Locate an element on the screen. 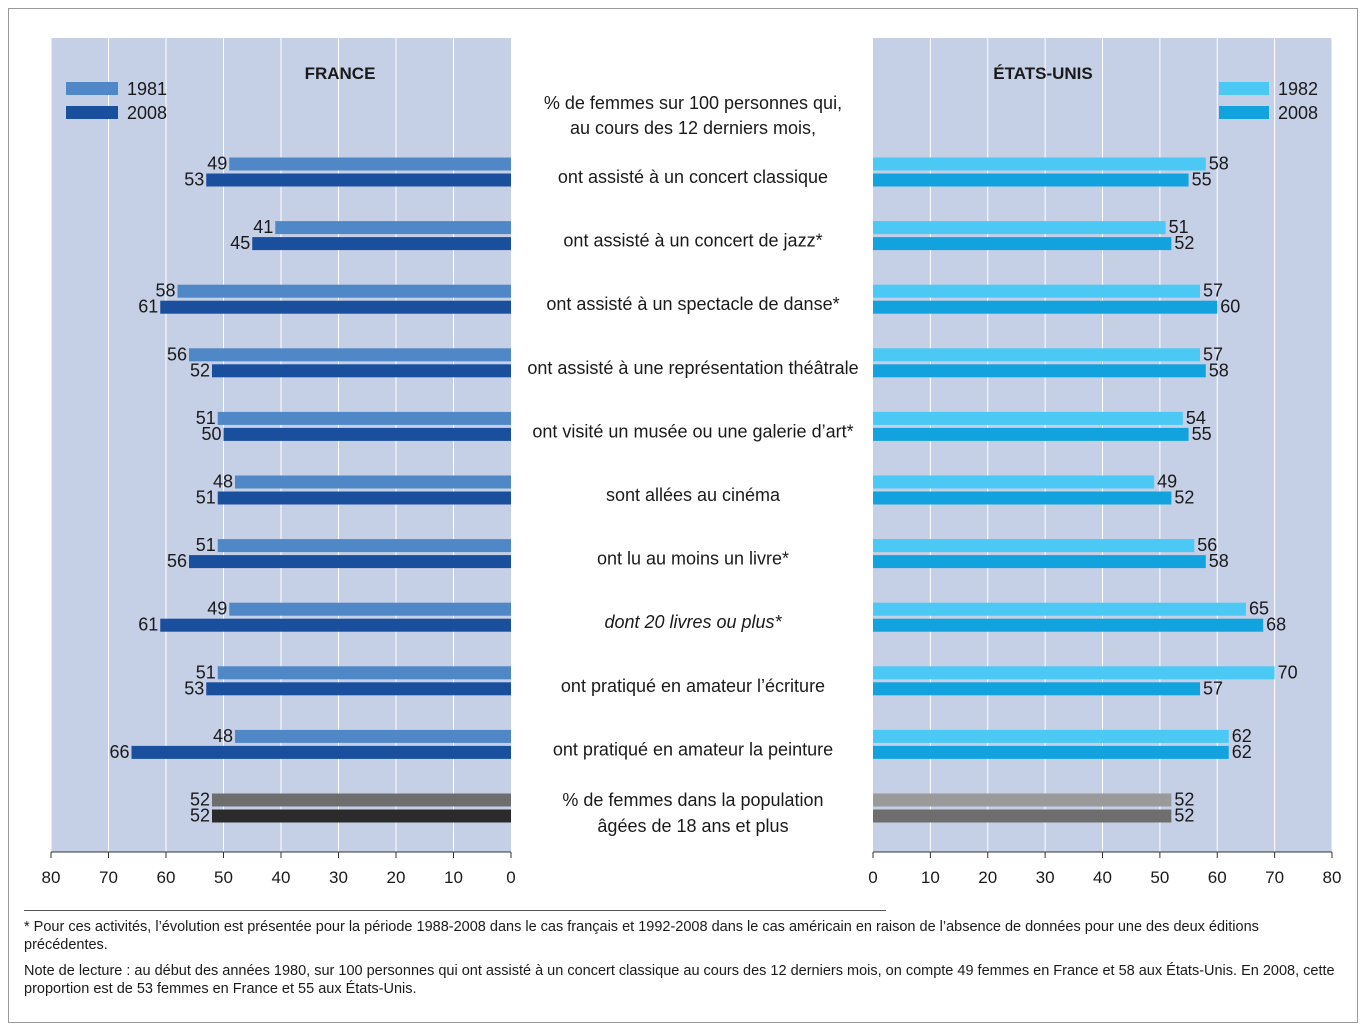 The height and width of the screenshot is (1025, 1360). data-label: 61 is located at coordinates (148, 625).